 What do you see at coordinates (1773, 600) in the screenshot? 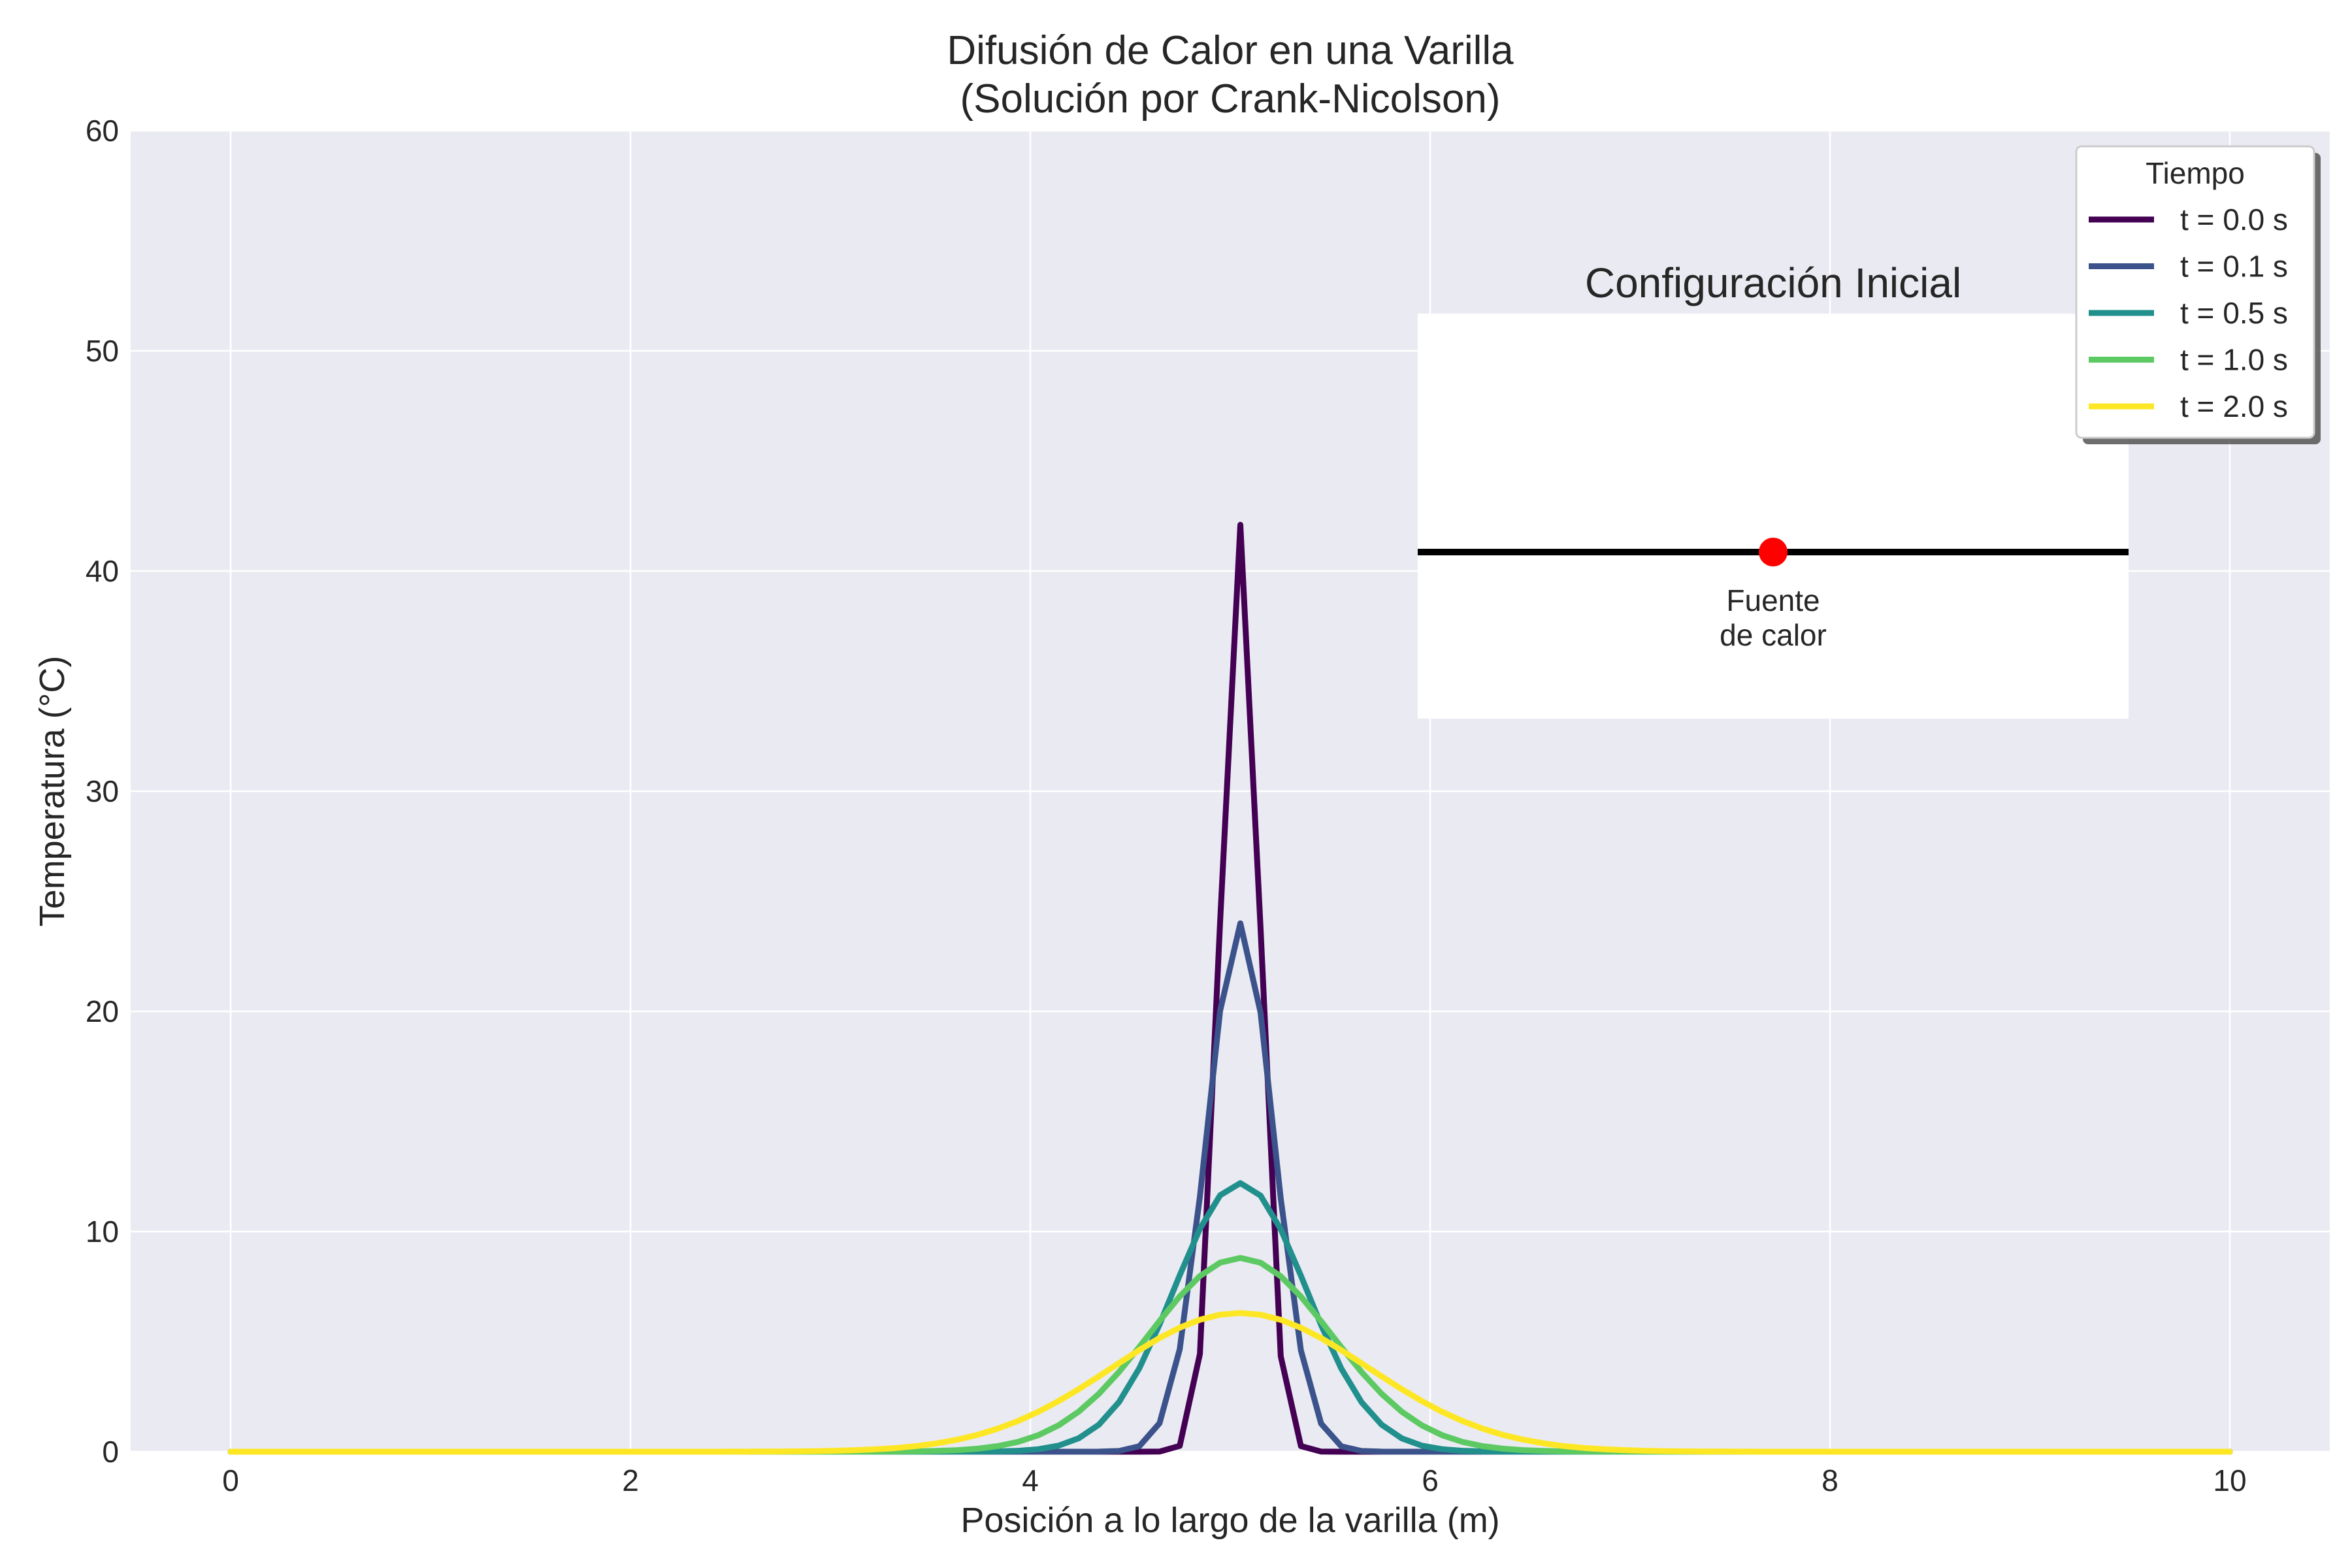
I see `heat-source-label-line1: Fuente` at bounding box center [1773, 600].